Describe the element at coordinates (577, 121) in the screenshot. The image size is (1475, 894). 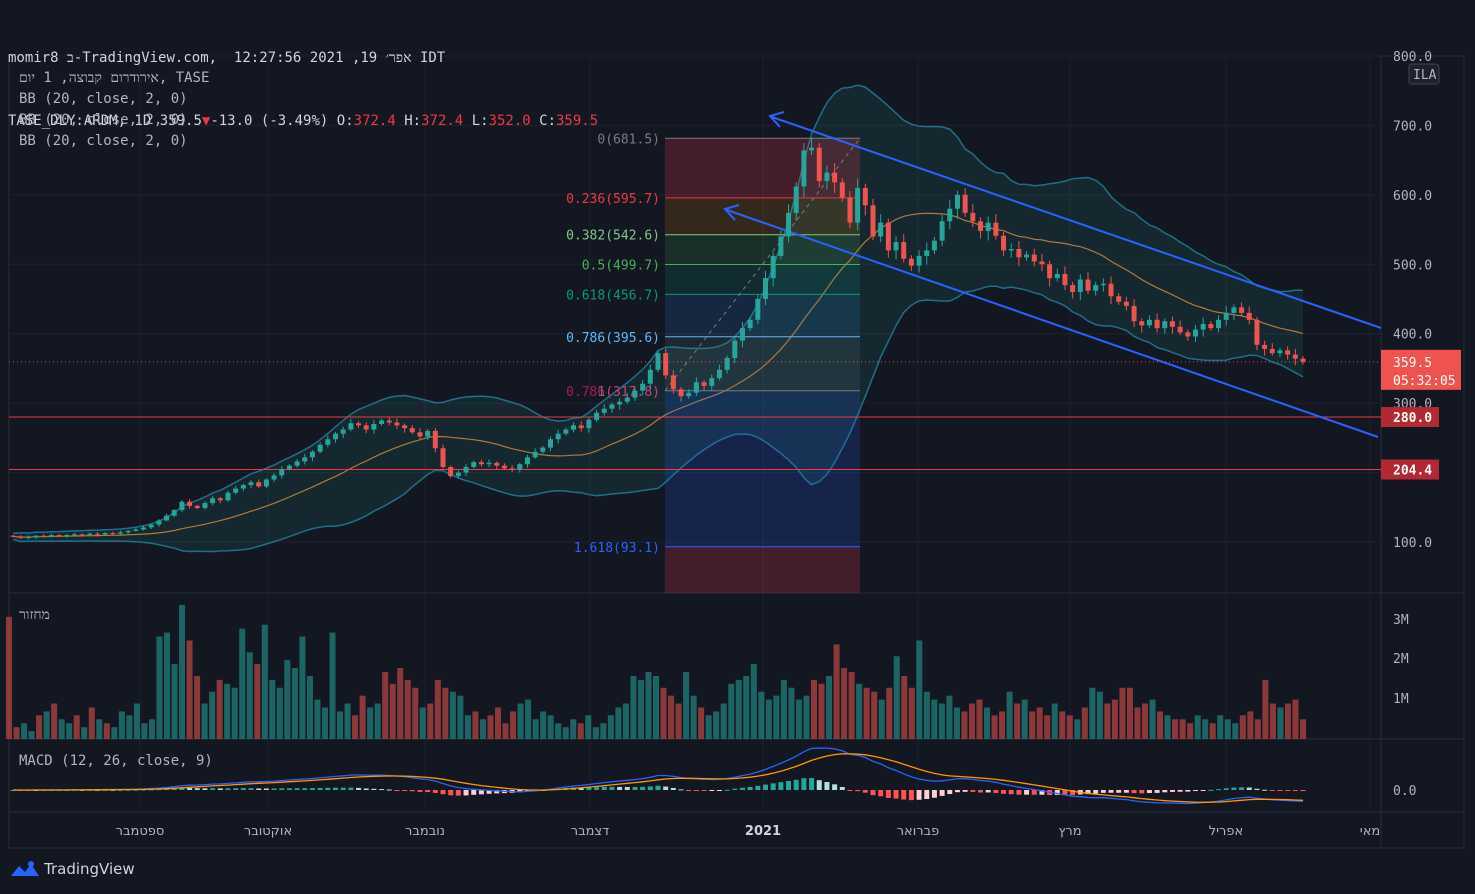
I see `close-value: 359.5` at that location.